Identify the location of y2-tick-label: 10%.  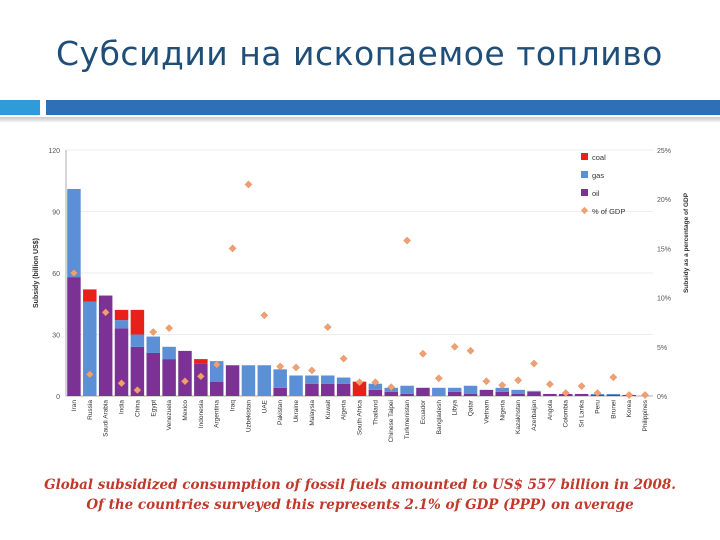
(664, 299).